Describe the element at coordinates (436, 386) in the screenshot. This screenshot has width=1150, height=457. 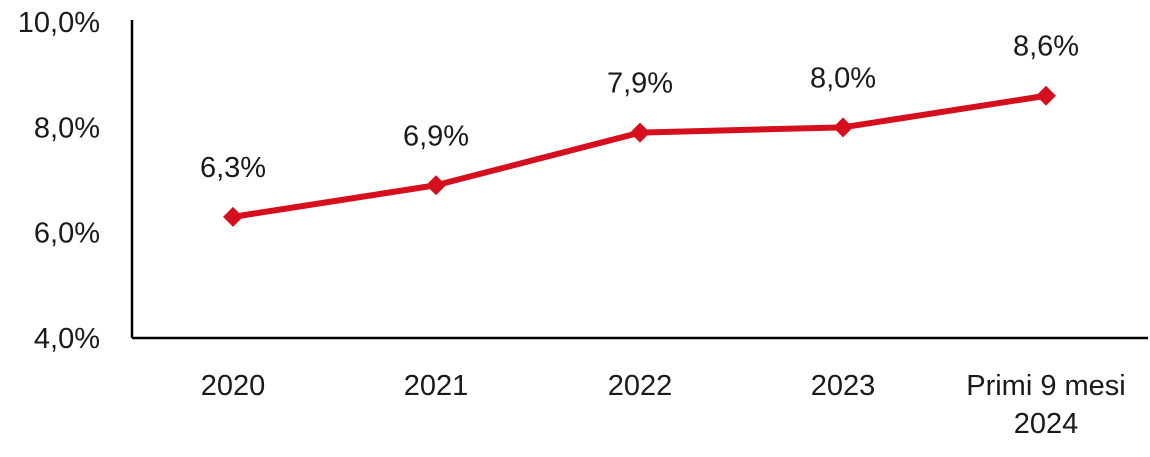
I see `x-category-label: 2021` at that location.